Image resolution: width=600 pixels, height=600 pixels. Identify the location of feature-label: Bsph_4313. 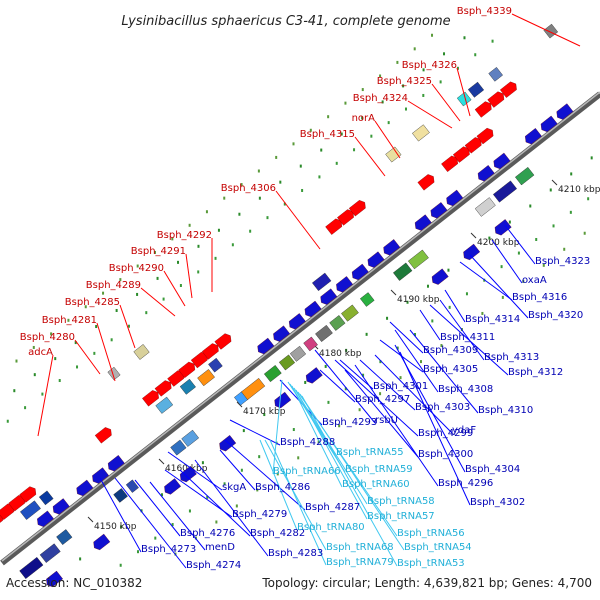
(511, 357).